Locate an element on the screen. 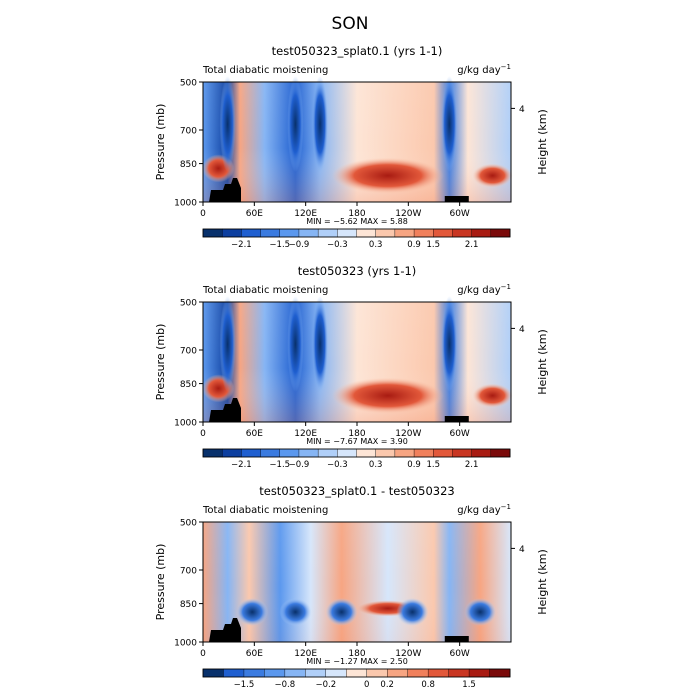 The image size is (700, 700). x-tick-label: 120E is located at coordinates (305, 214).